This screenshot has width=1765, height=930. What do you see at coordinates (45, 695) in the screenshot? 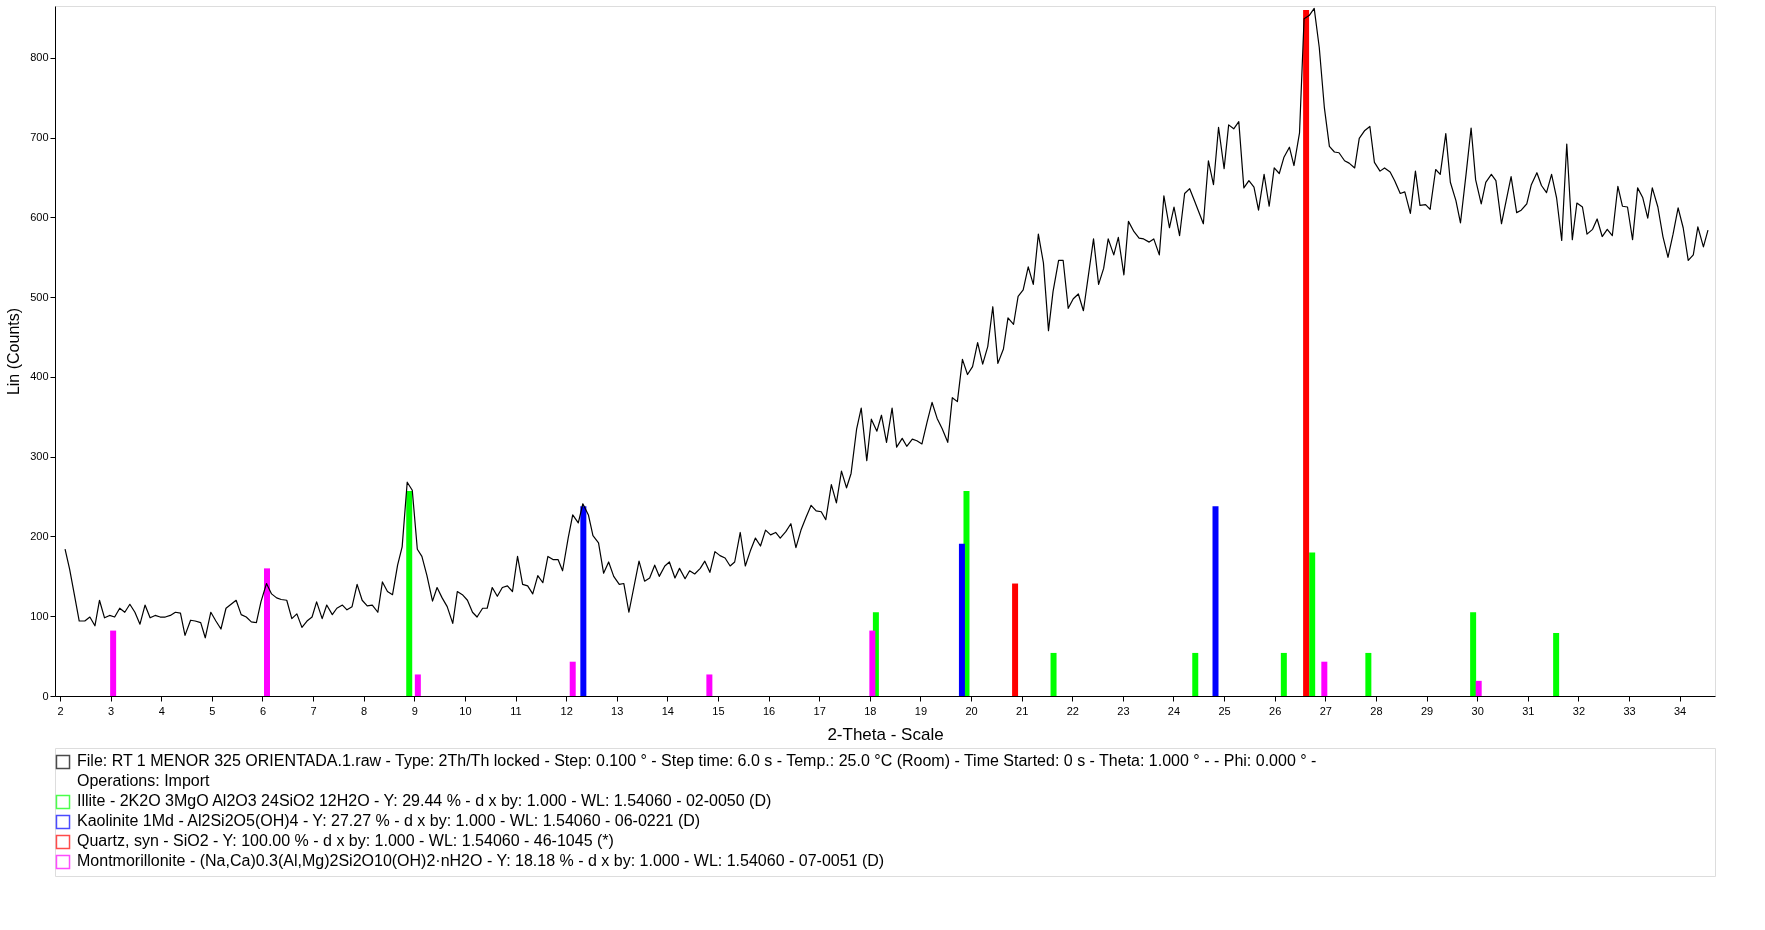
I see `y-tick-label: 0` at bounding box center [45, 695].